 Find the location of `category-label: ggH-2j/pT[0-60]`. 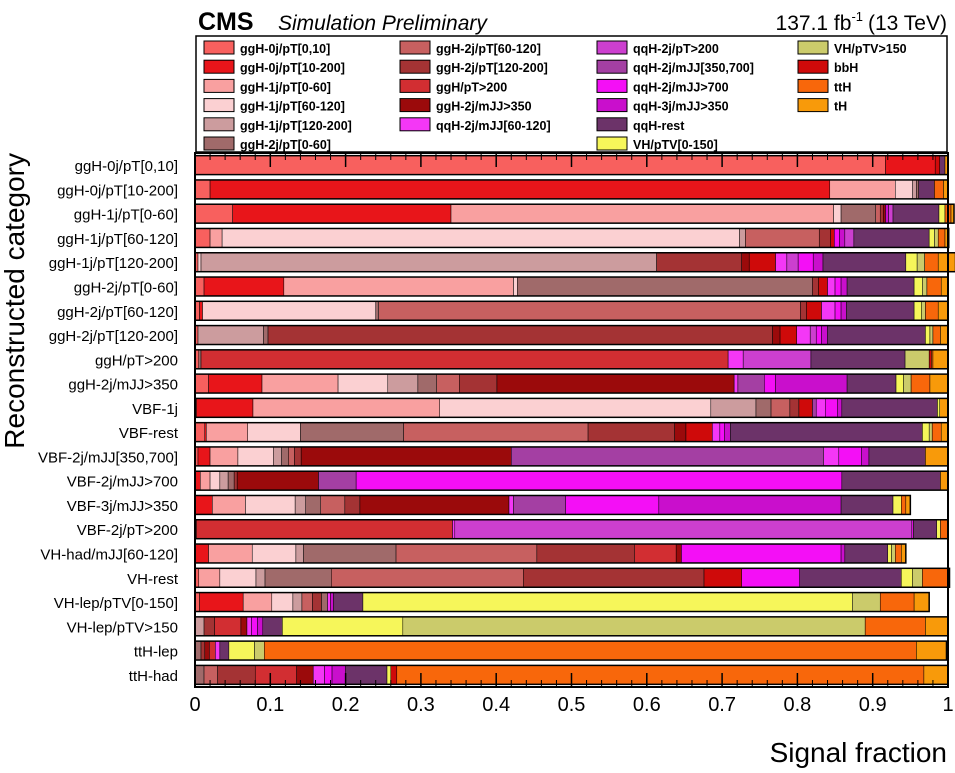

category-label: ggH-2j/pT[0-60] is located at coordinates (126, 288).